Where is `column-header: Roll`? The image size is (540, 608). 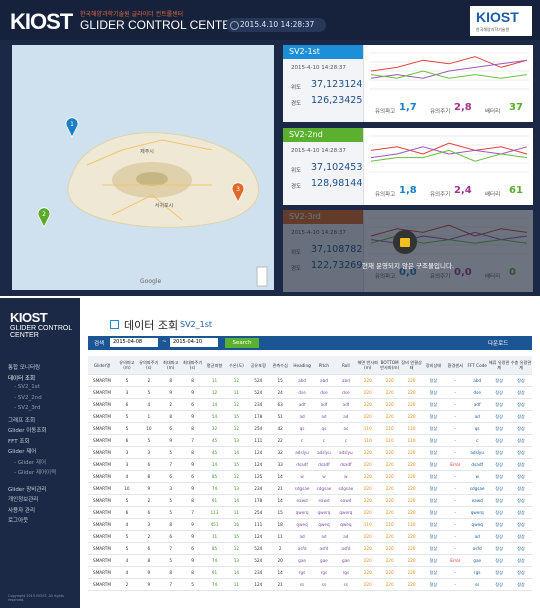
column-header: Roll is located at coordinates (345, 365).